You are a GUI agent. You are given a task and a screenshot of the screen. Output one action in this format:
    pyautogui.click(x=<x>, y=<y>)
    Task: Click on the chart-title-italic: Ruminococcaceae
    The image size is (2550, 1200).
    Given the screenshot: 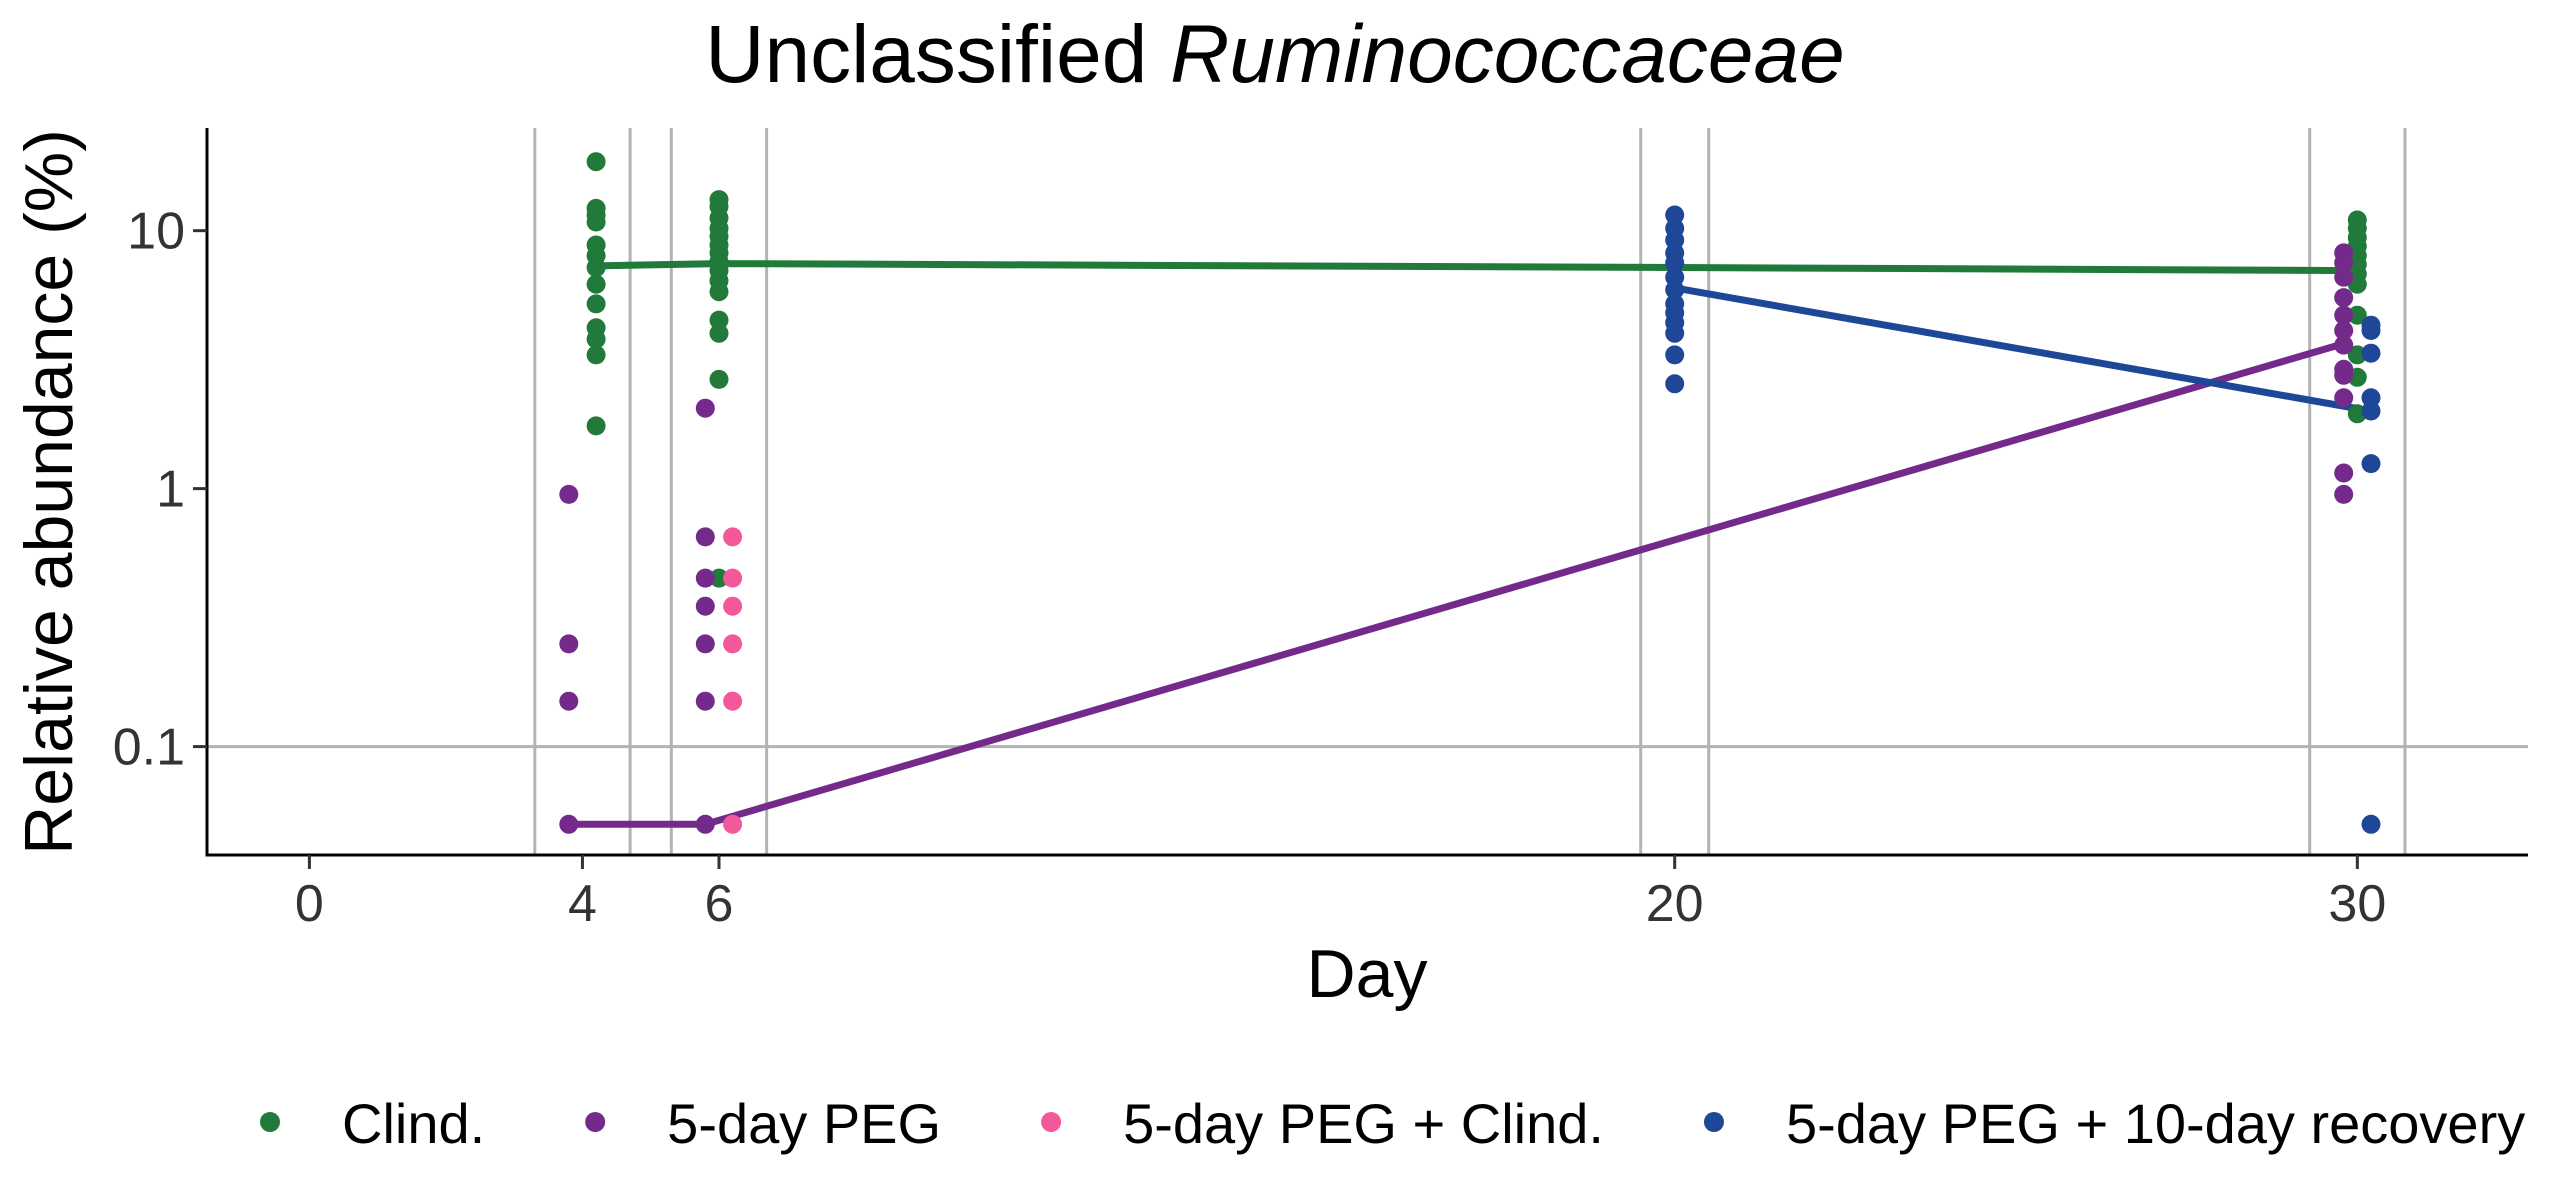 What is the action you would take?
    pyautogui.click(x=1507, y=54)
    